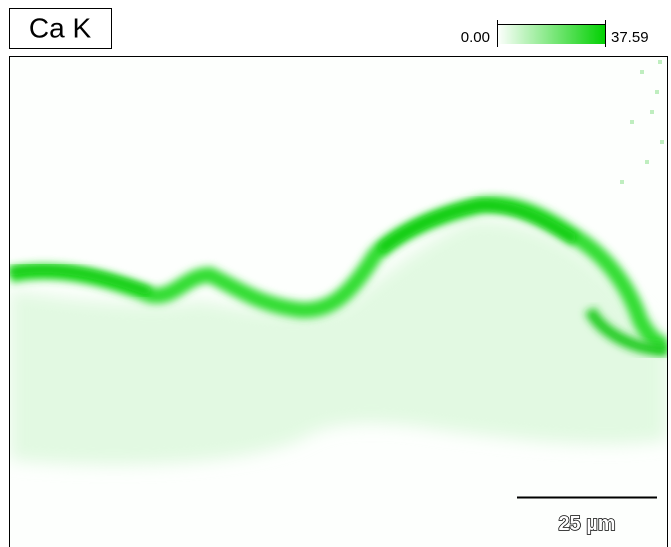 This screenshot has width=671, height=547. I want to click on label-box, so click(60, 28).